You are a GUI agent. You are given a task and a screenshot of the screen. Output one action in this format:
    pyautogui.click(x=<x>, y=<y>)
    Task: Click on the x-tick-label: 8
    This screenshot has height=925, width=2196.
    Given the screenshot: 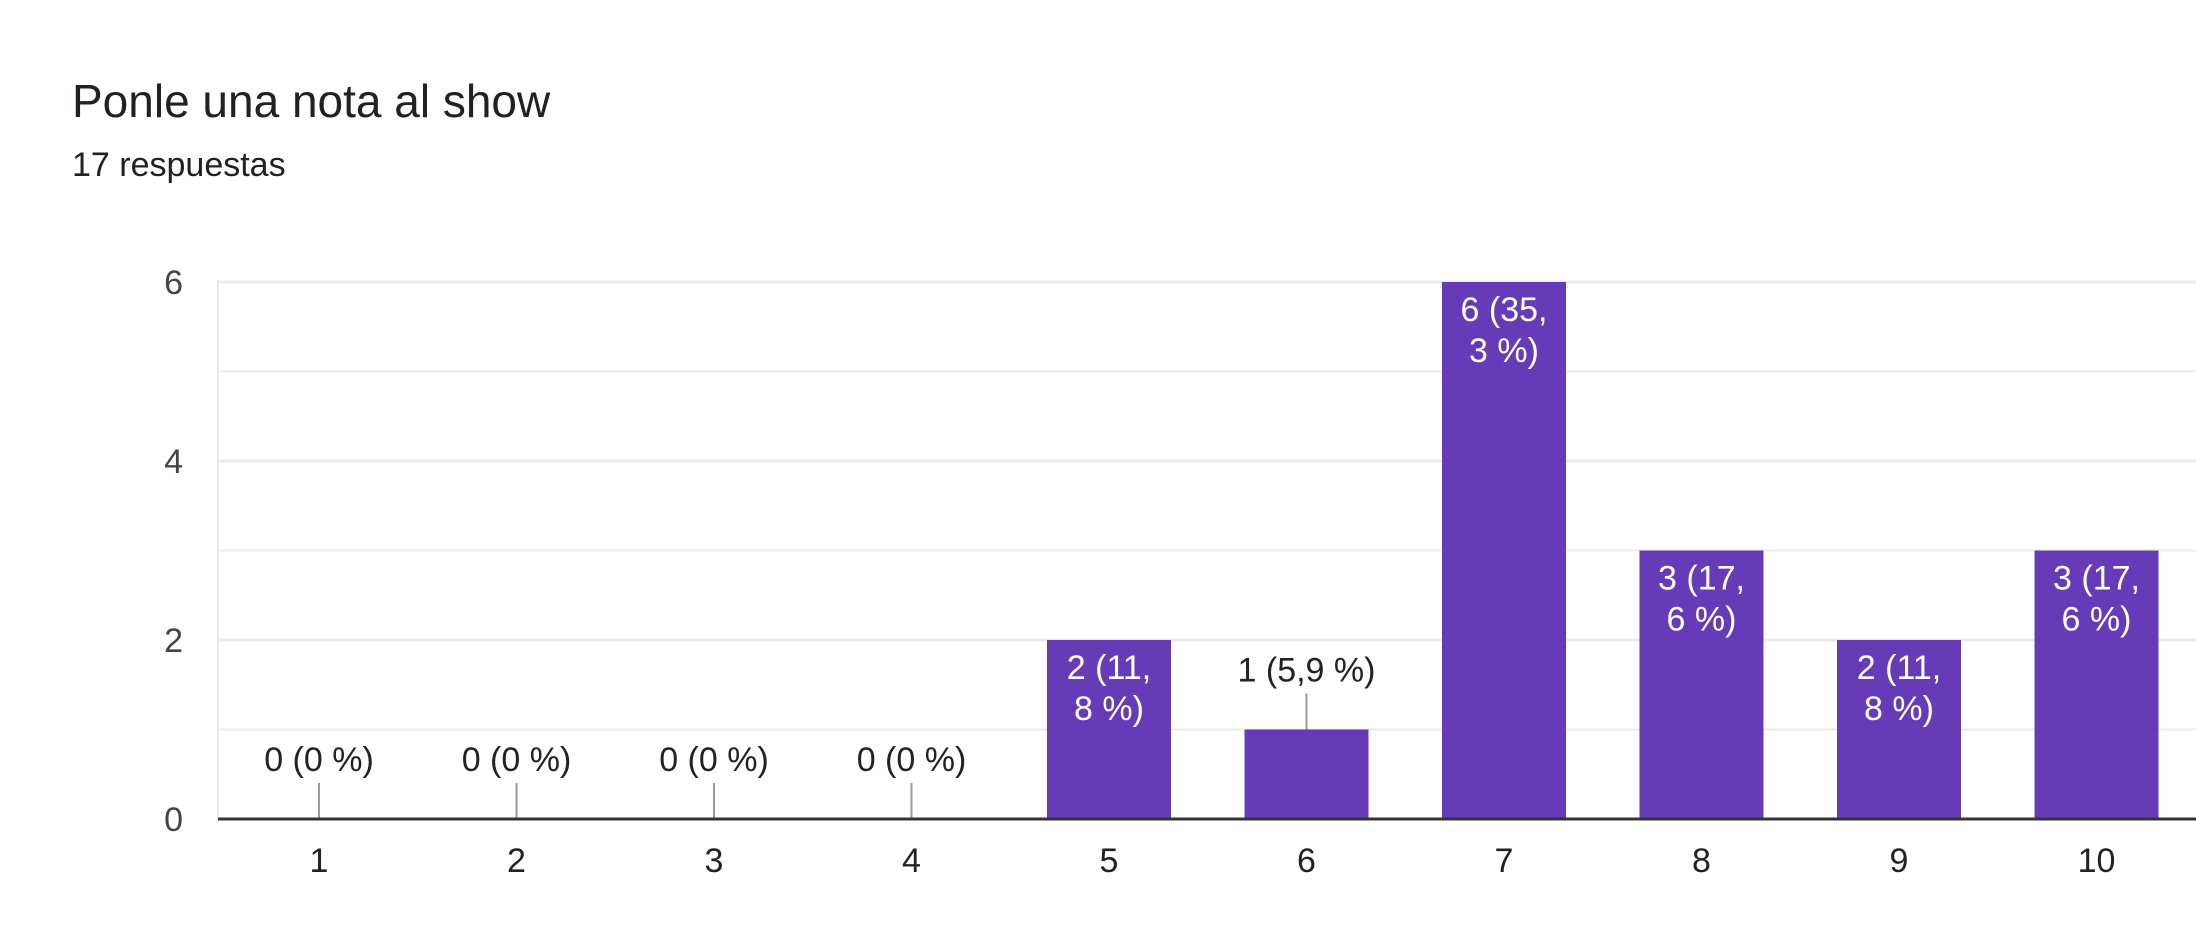 What is the action you would take?
    pyautogui.click(x=1701, y=861)
    